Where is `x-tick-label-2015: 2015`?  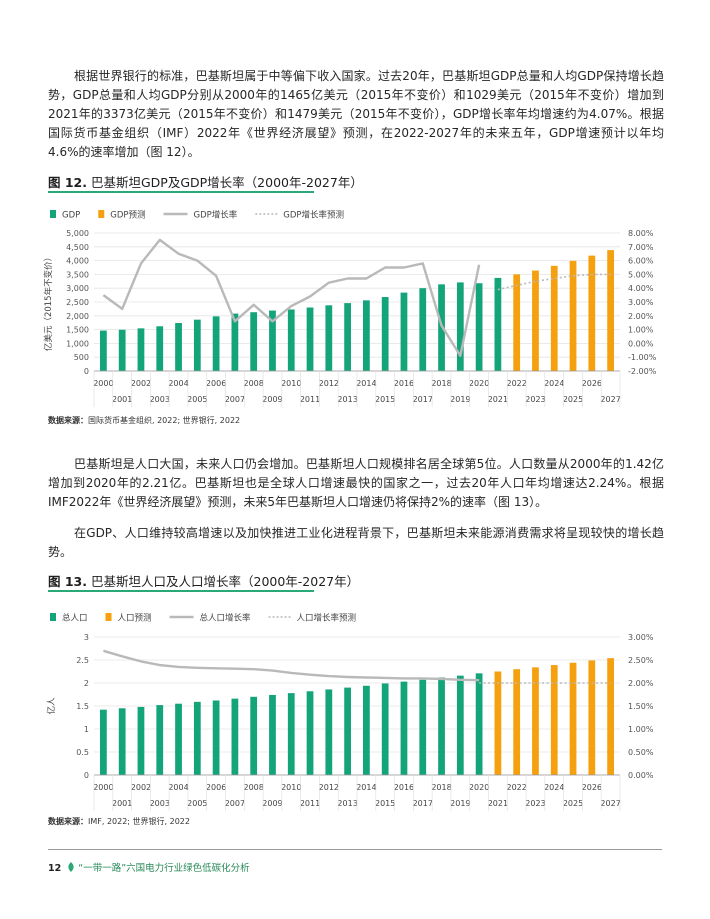 x-tick-label-2015: 2015 is located at coordinates (385, 399).